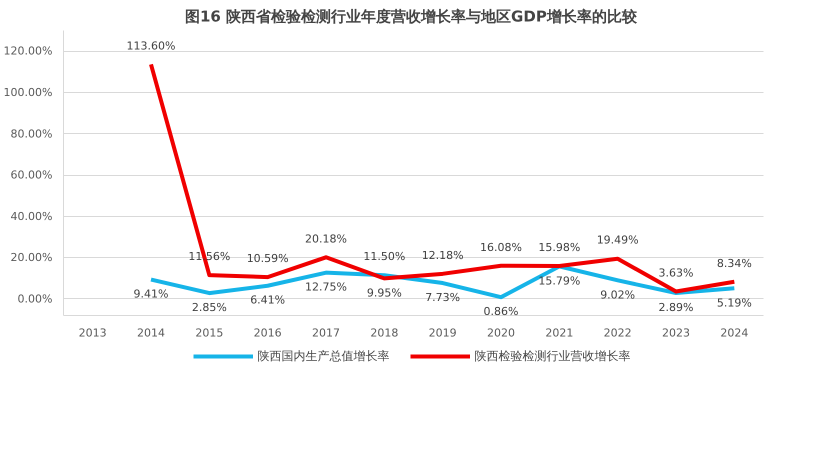 This screenshot has width=840, height=465. What do you see at coordinates (559, 333) in the screenshot?
I see `x-tick-label: 2021` at bounding box center [559, 333].